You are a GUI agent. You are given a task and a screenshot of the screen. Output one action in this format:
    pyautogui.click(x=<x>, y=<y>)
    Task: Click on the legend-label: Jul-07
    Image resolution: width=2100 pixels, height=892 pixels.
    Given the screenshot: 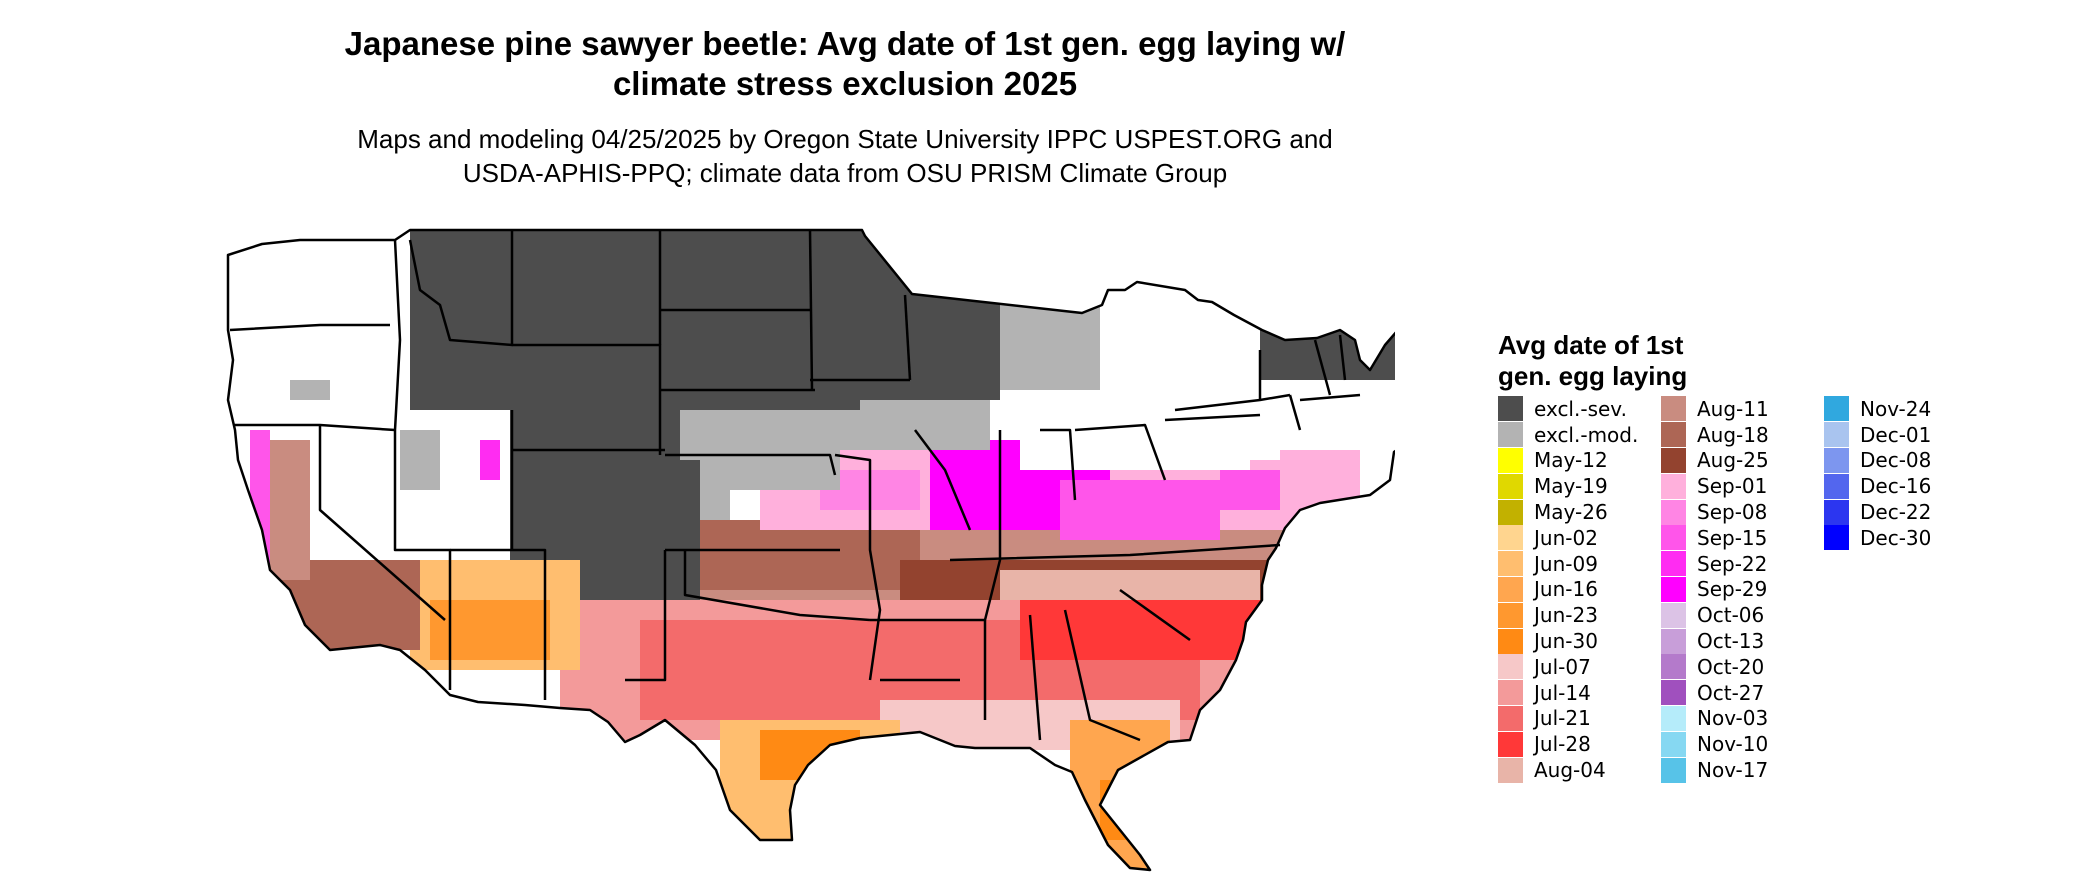 What is the action you would take?
    pyautogui.click(x=1562, y=666)
    